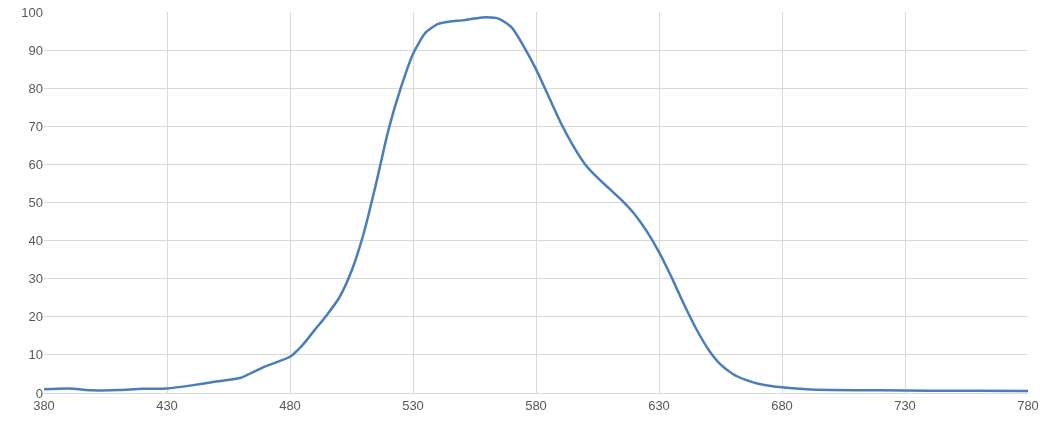  What do you see at coordinates (659, 405) in the screenshot?
I see `x-tick-label: 630` at bounding box center [659, 405].